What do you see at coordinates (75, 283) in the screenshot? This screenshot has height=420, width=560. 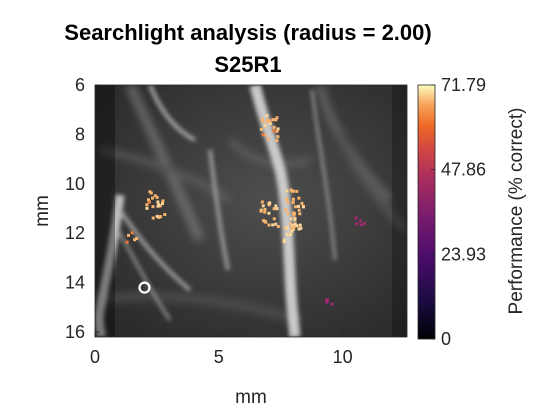 I see `y-tick-label: 14` at bounding box center [75, 283].